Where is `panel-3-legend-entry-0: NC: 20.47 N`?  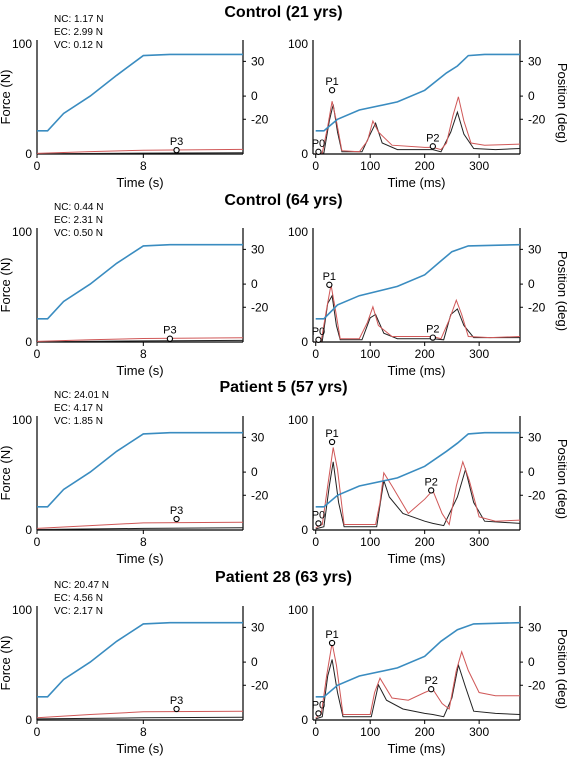 panel-3-legend-entry-0: NC: 20.47 N is located at coordinates (81, 585).